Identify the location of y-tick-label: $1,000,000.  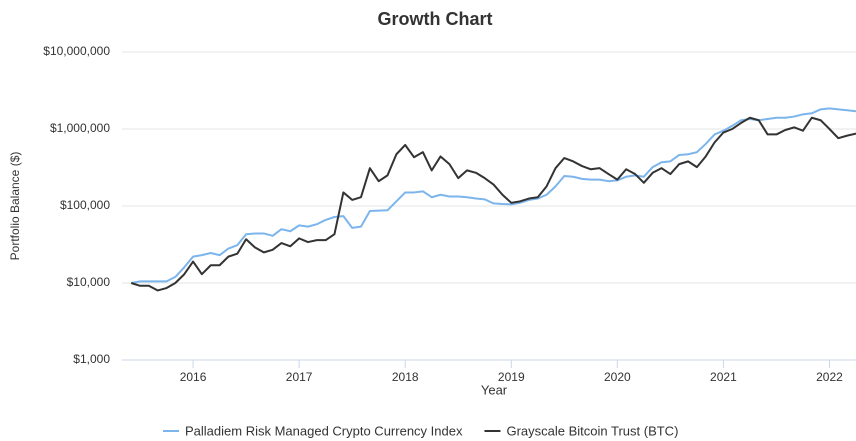
(80, 128).